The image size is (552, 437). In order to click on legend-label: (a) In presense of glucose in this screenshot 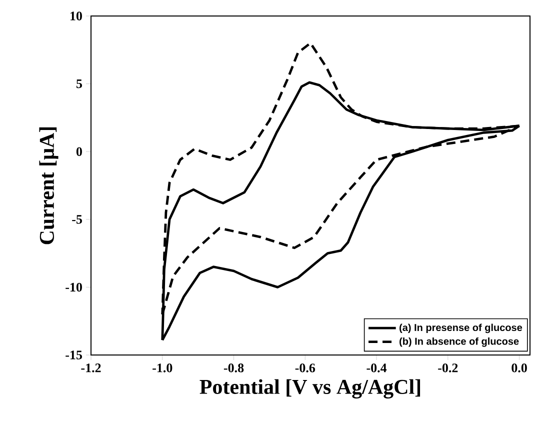, I will do `click(461, 329)`.